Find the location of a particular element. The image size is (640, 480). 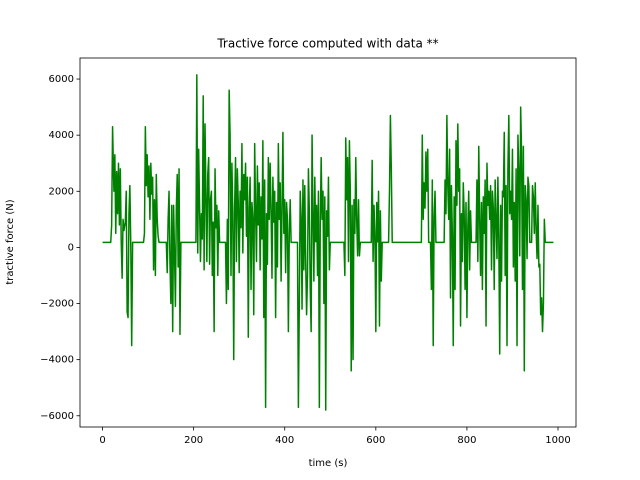

y-tick-label: 6000 is located at coordinates (61, 79).